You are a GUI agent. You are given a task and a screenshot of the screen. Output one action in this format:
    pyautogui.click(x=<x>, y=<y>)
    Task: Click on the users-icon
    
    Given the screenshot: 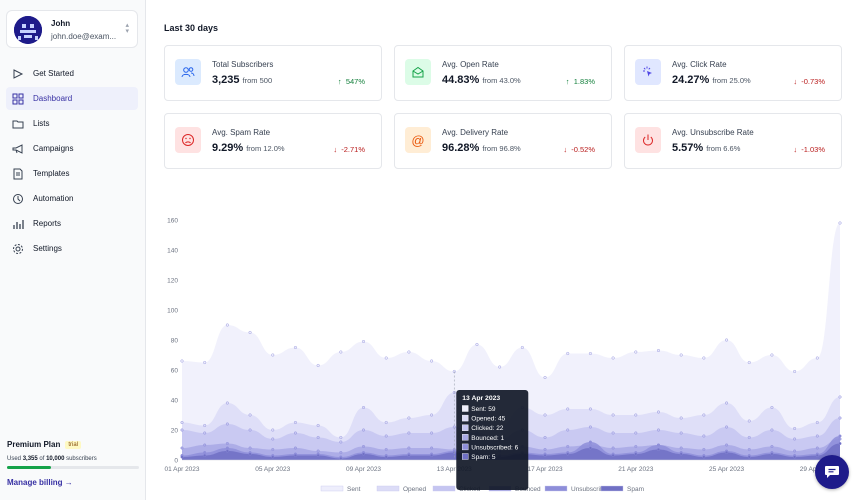 What is the action you would take?
    pyautogui.click(x=188, y=72)
    